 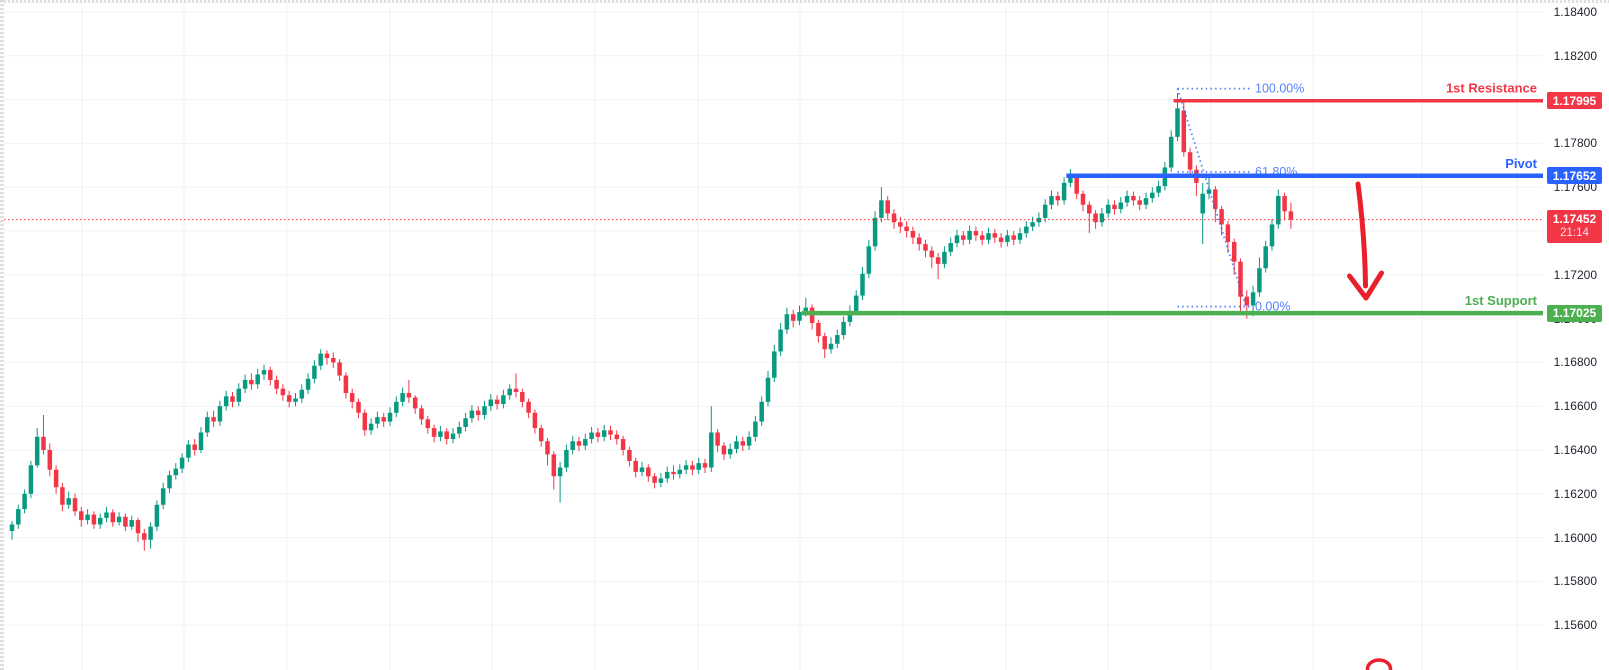 What do you see at coordinates (1365, 285) in the screenshot?
I see `down-arrow-head` at bounding box center [1365, 285].